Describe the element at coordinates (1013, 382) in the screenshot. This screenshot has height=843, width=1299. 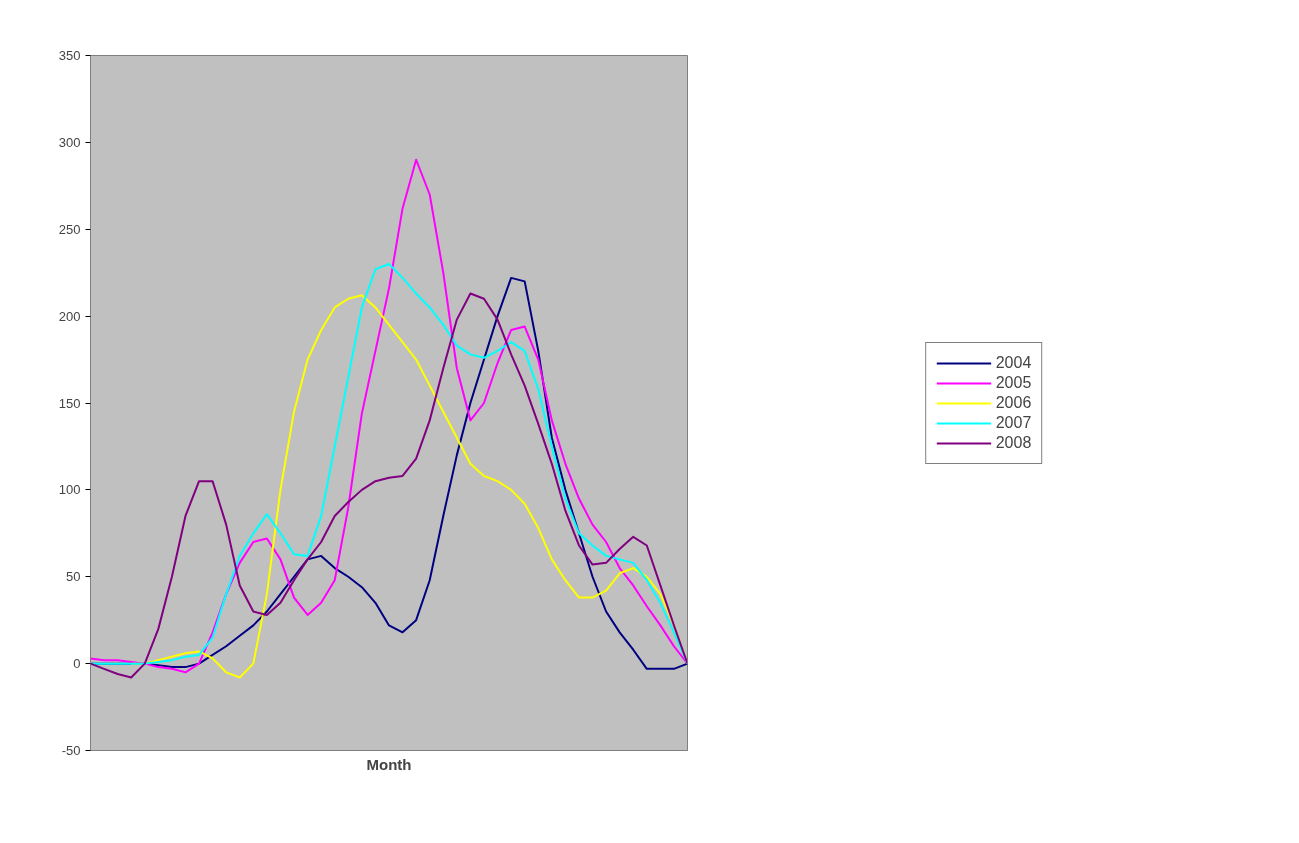
I see `legend-label: 2005` at that location.